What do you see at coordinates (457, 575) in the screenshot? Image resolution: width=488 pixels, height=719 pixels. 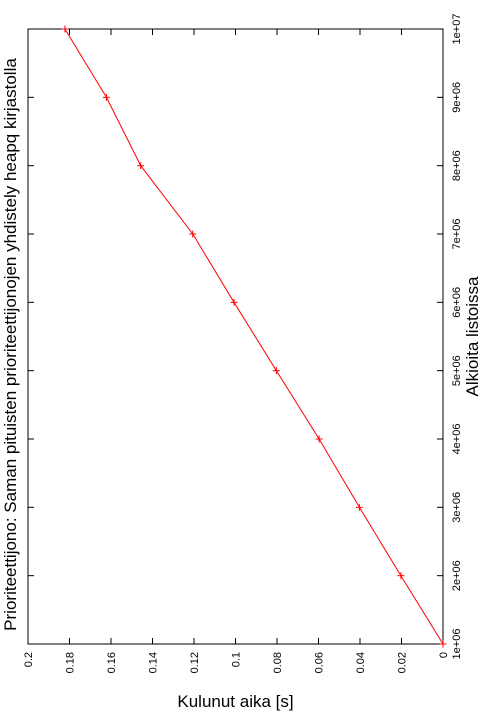 I see `x-tick-label: 2e+06` at bounding box center [457, 575].